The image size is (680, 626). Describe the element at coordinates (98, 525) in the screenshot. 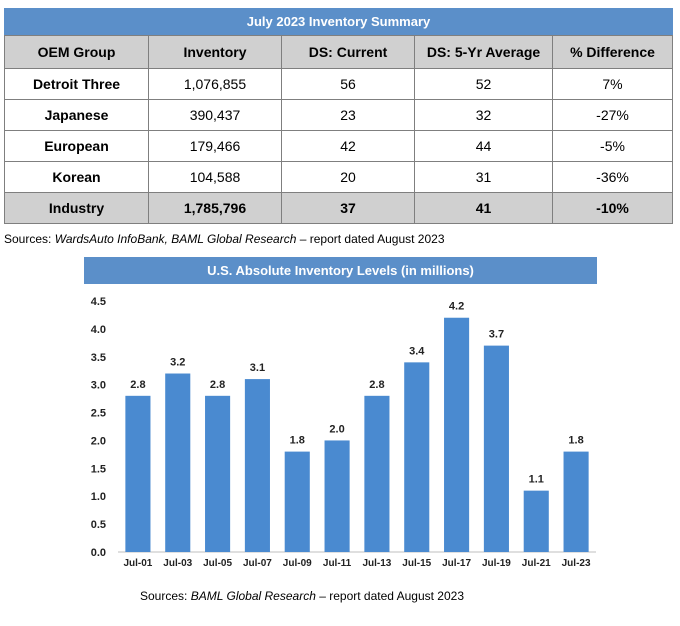

I see `y-tick-label: 0.5` at that location.